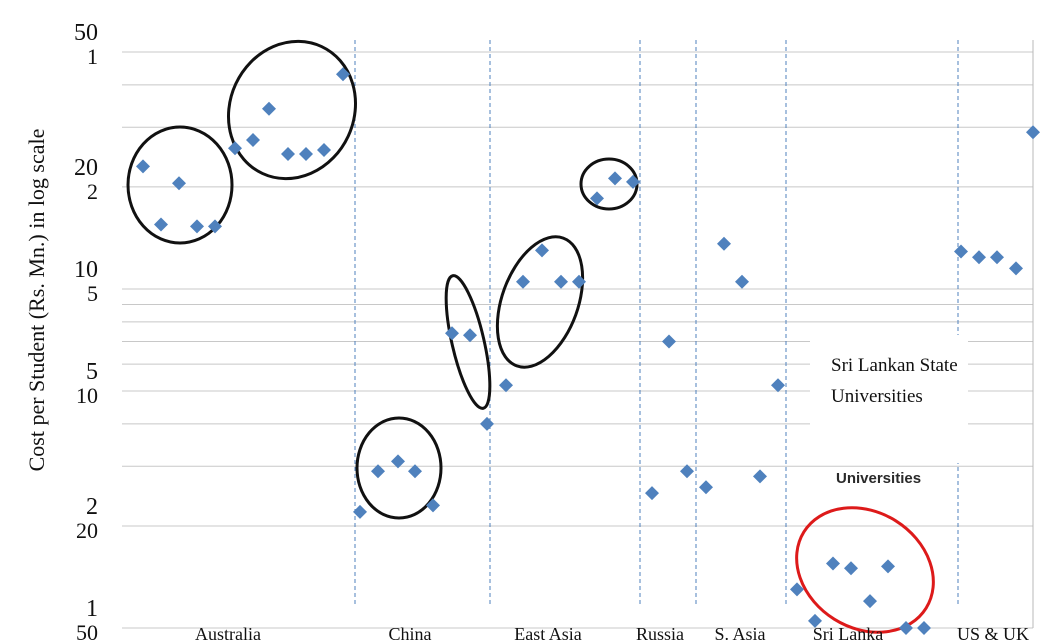 The image size is (1048, 643). I want to click on y-tick-artifact: 1, so click(92, 56).